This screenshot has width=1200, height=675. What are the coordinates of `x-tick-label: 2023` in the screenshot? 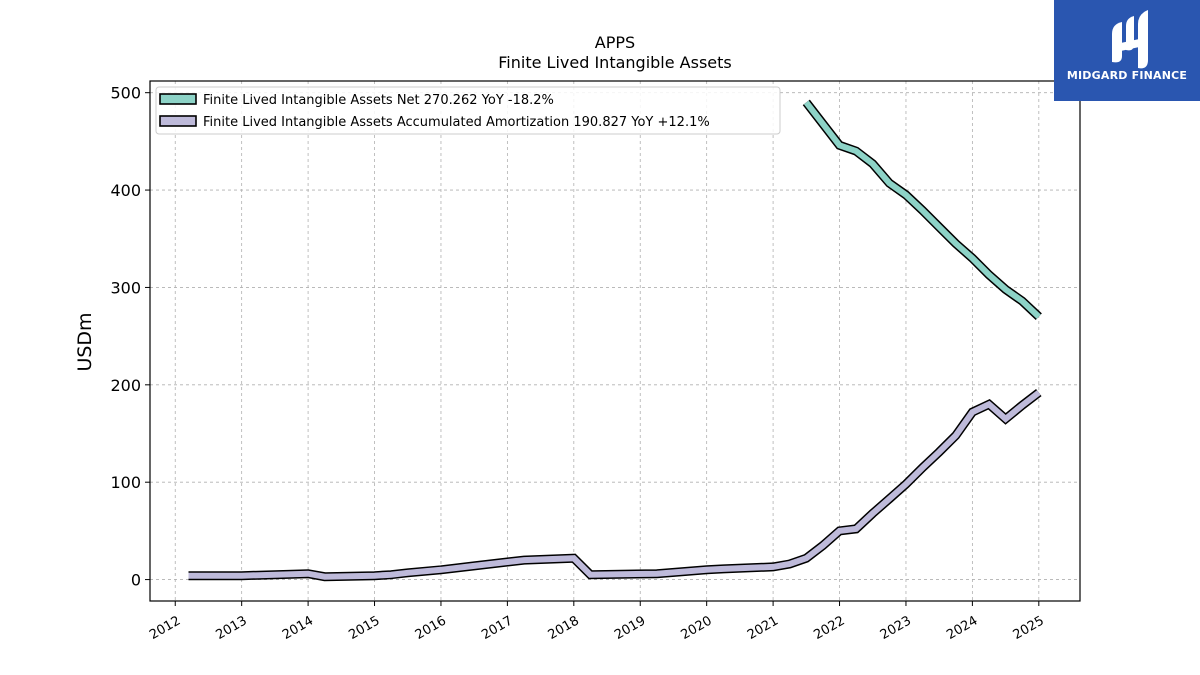 It's located at (896, 628).